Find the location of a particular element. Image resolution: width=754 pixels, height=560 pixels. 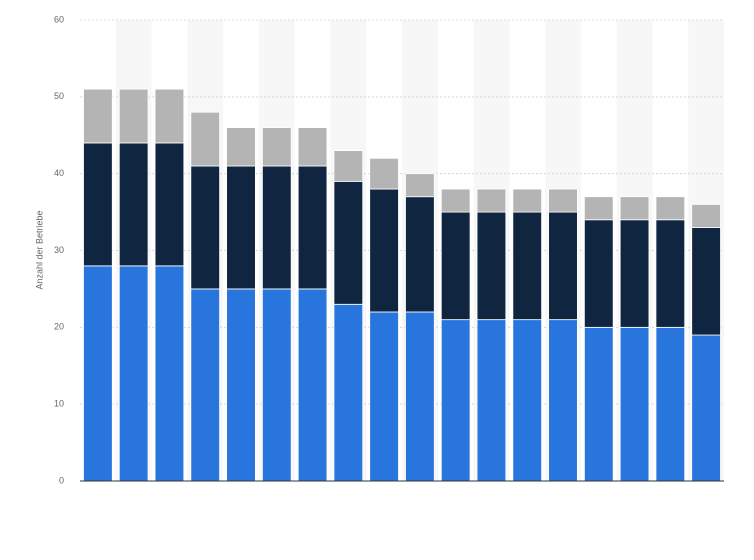

y-tick-label: 30 is located at coordinates (59, 250).